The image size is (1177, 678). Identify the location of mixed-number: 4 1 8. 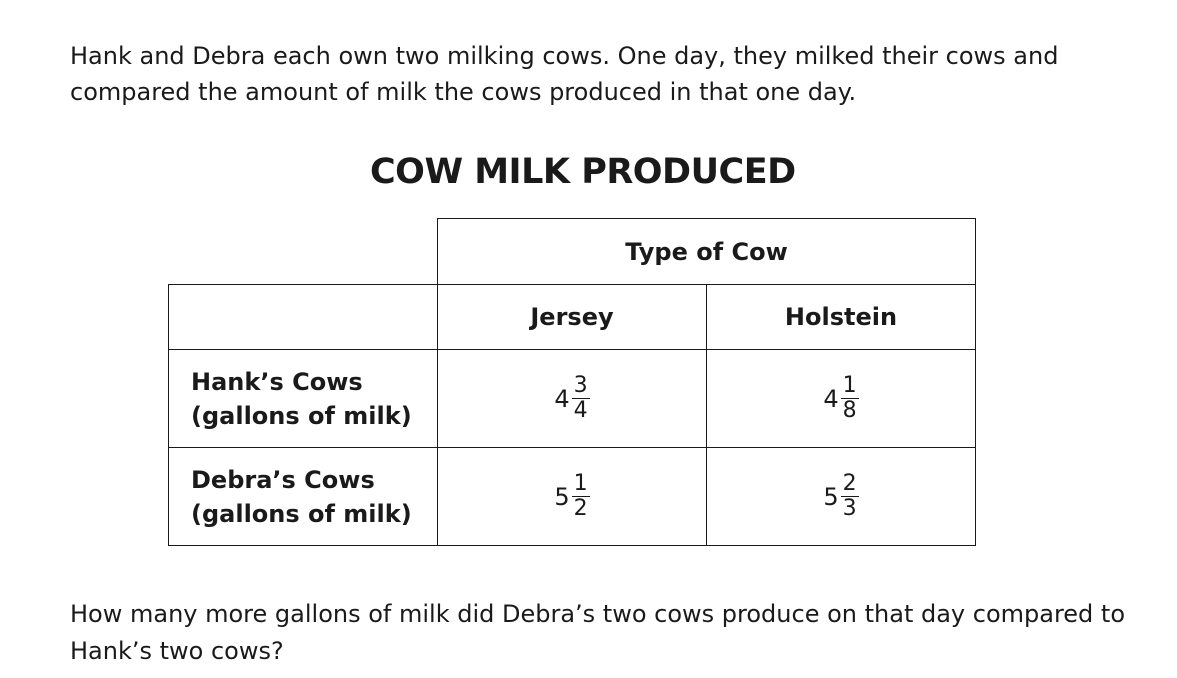
(841, 398).